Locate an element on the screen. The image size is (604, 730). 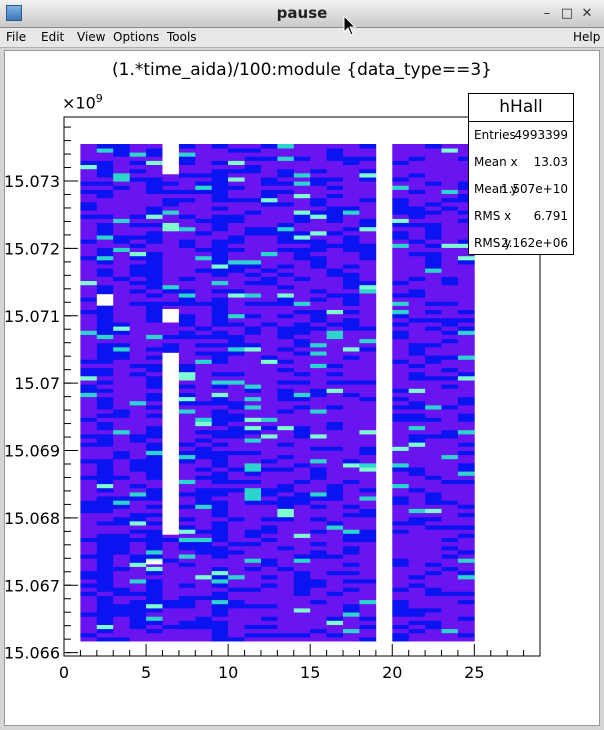
minimize-button: – is located at coordinates (547, 13).